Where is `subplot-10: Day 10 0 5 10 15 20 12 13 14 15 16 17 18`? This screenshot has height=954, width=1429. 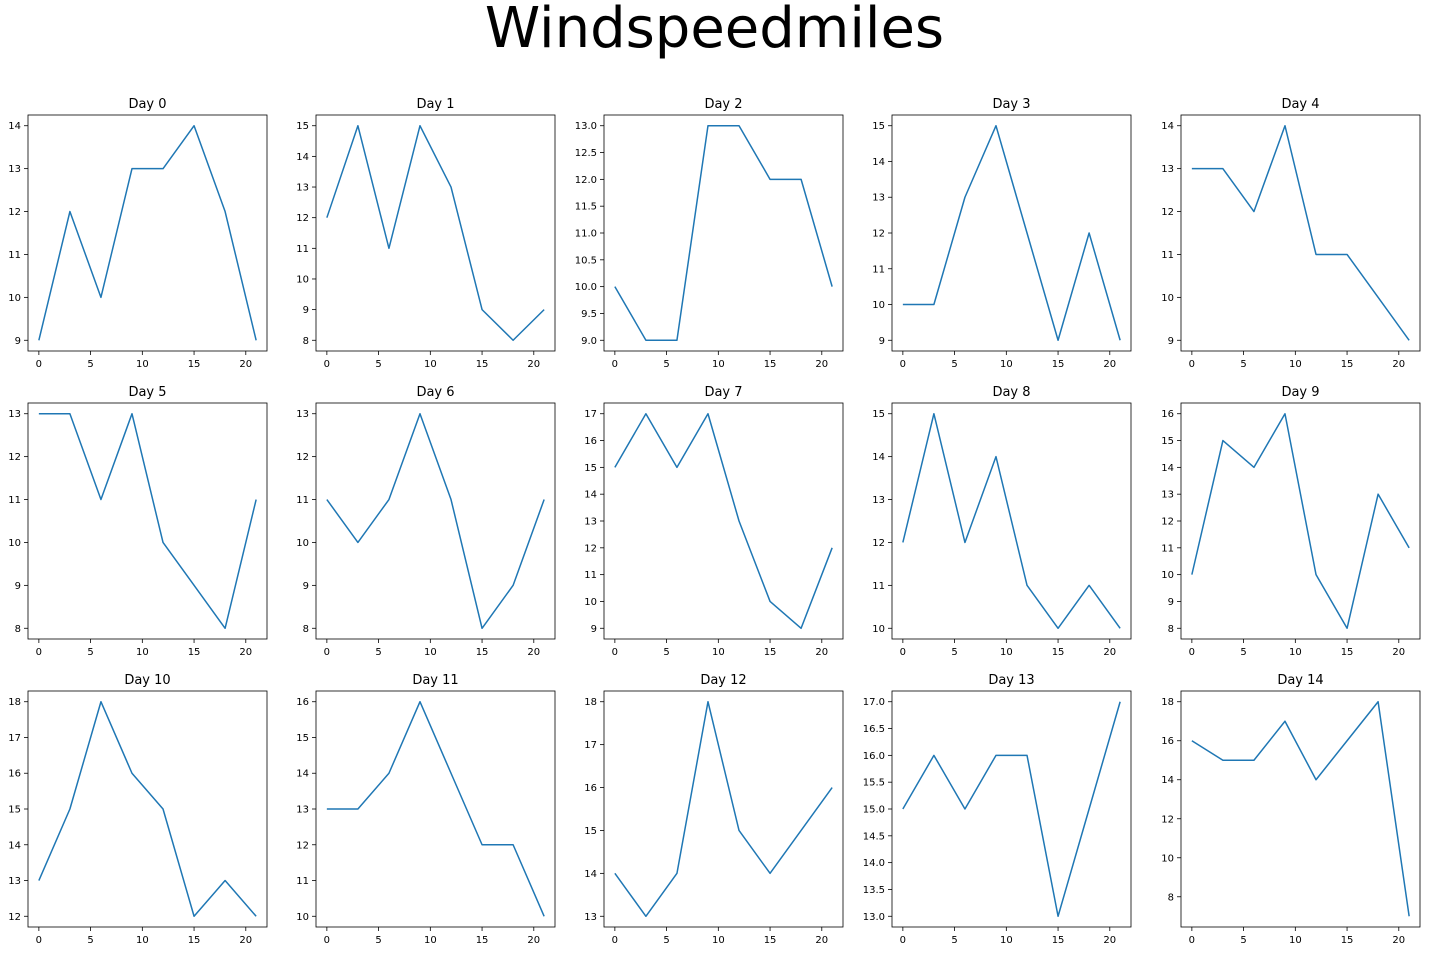 subplot-10: Day 10 0 5 10 15 20 12 13 14 15 16 17 18 is located at coordinates (138, 809).